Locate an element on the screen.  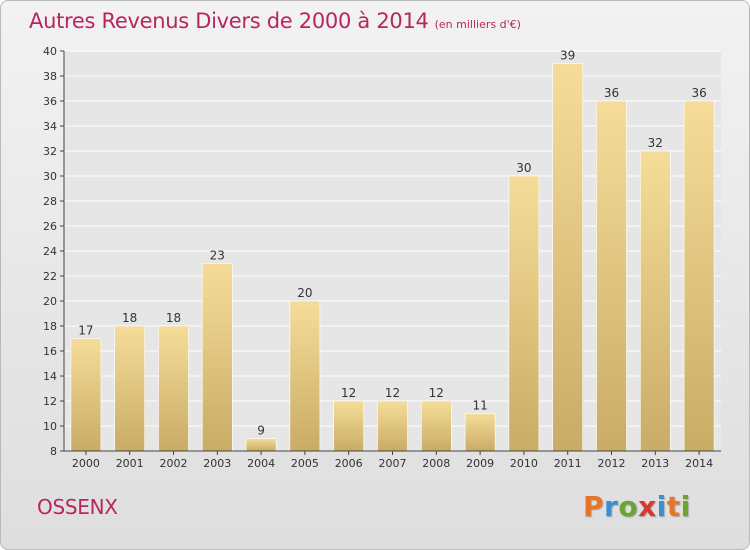
y-tick-label: 26 is located at coordinates (50, 226).